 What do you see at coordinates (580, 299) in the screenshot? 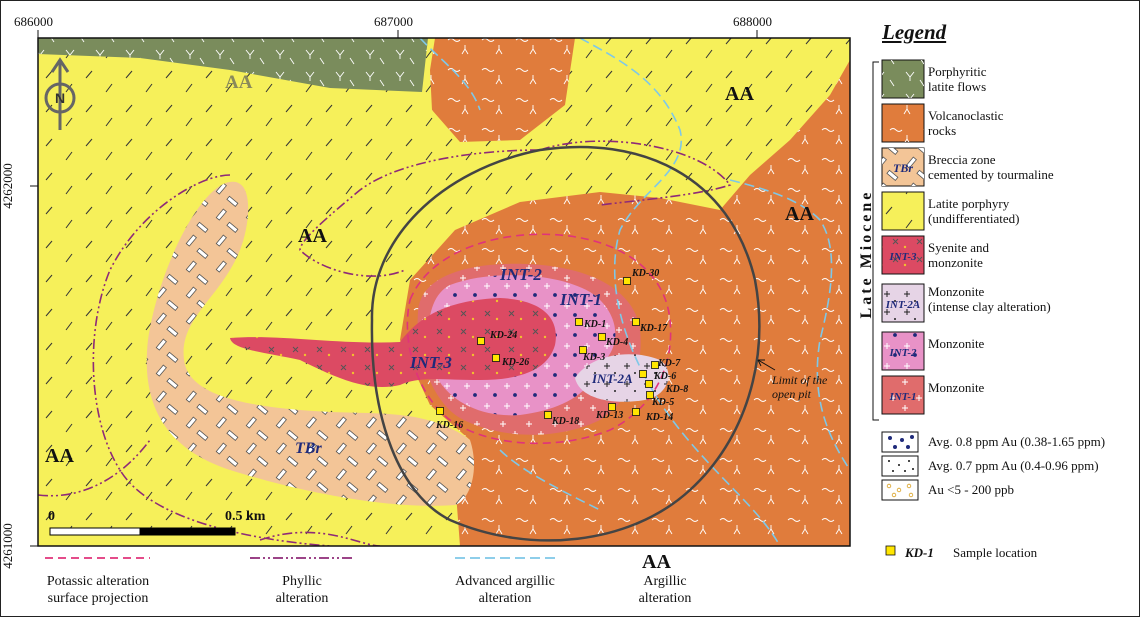
I see `int1-label: INT-1` at bounding box center [580, 299].